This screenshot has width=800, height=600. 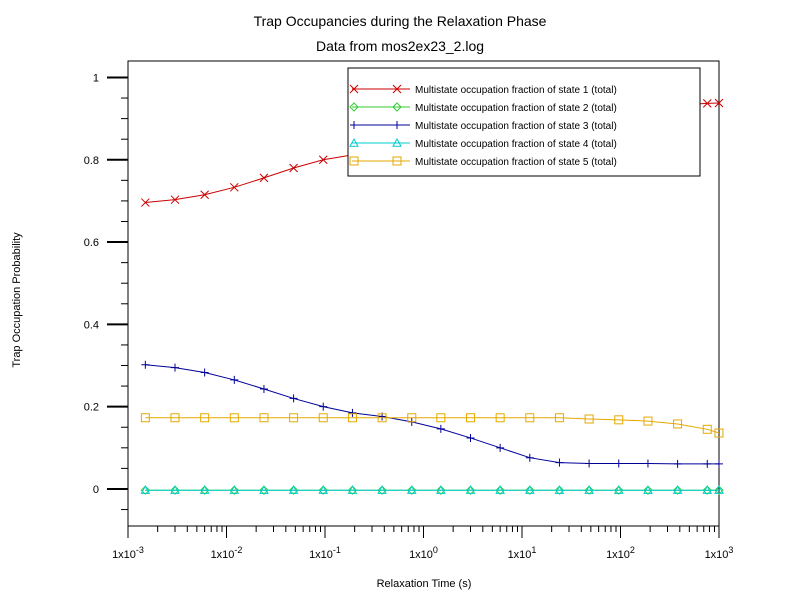 I want to click on legend-box, so click(x=524, y=122).